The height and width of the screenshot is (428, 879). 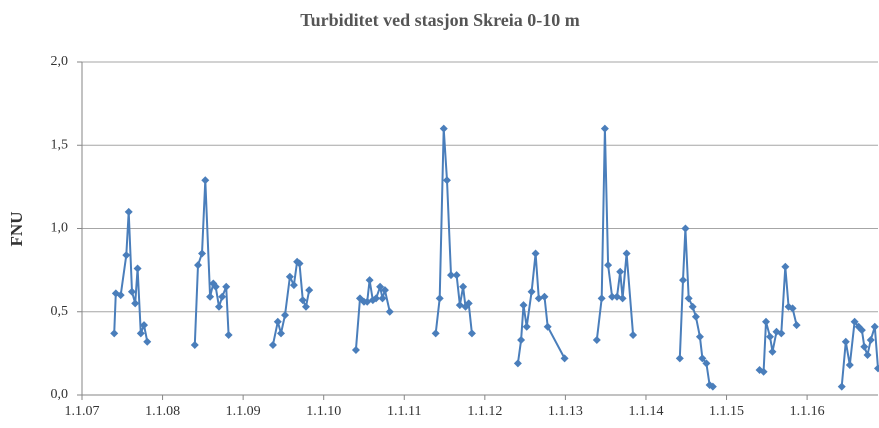 I want to click on y-tick-label: 0,0, so click(x=60, y=394).